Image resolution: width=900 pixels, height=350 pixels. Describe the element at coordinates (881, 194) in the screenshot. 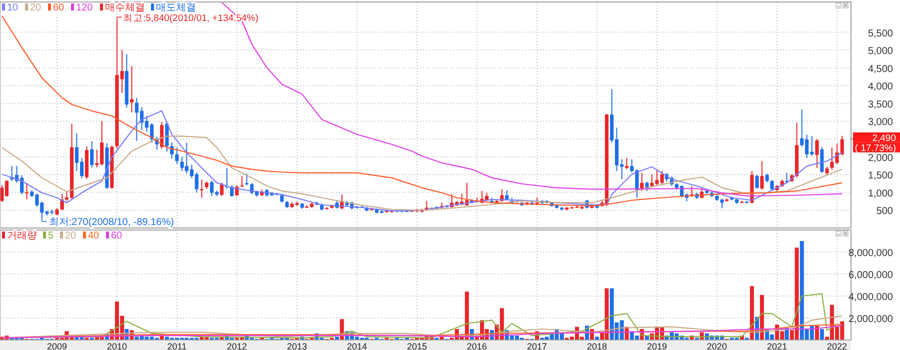

I see `y-tick-label: 1,000` at that location.